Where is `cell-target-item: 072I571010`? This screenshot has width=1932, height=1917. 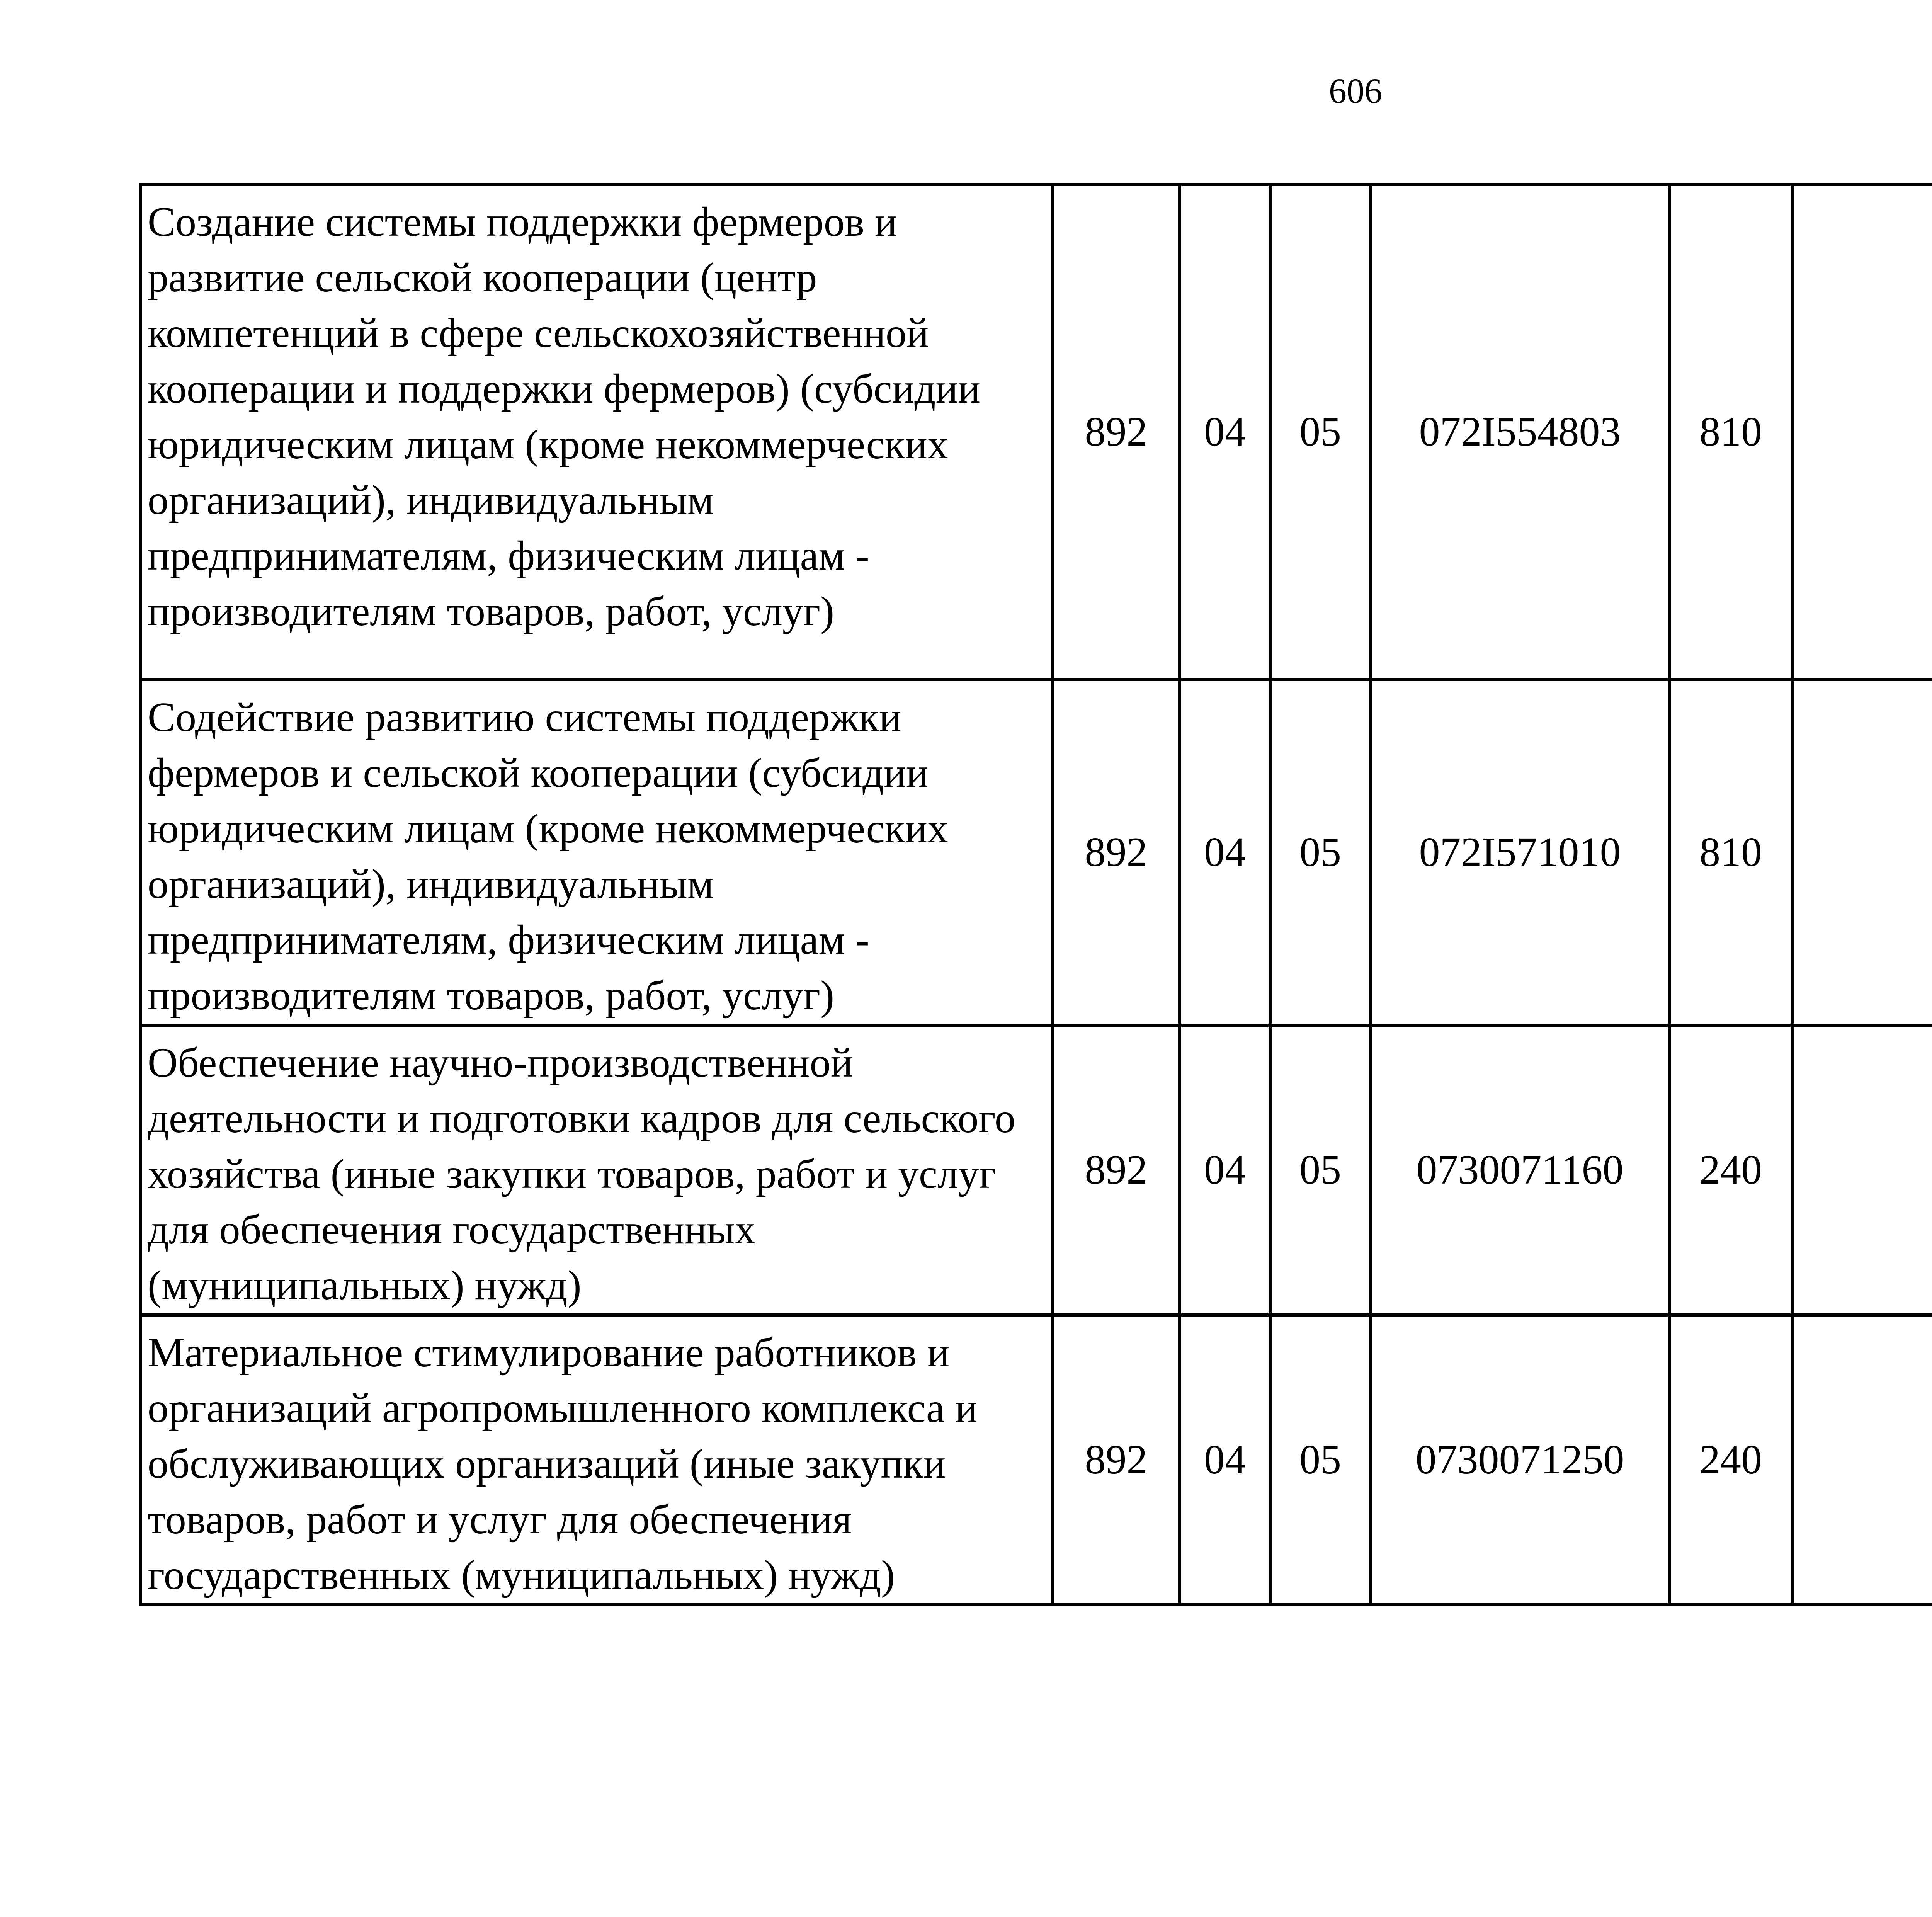 cell-target-item: 072I571010 is located at coordinates (1520, 853).